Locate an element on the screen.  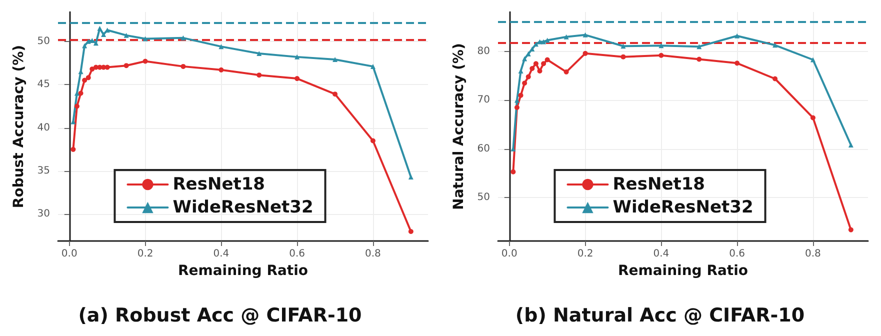
y-tick-label: 35 is located at coordinates (43, 171).